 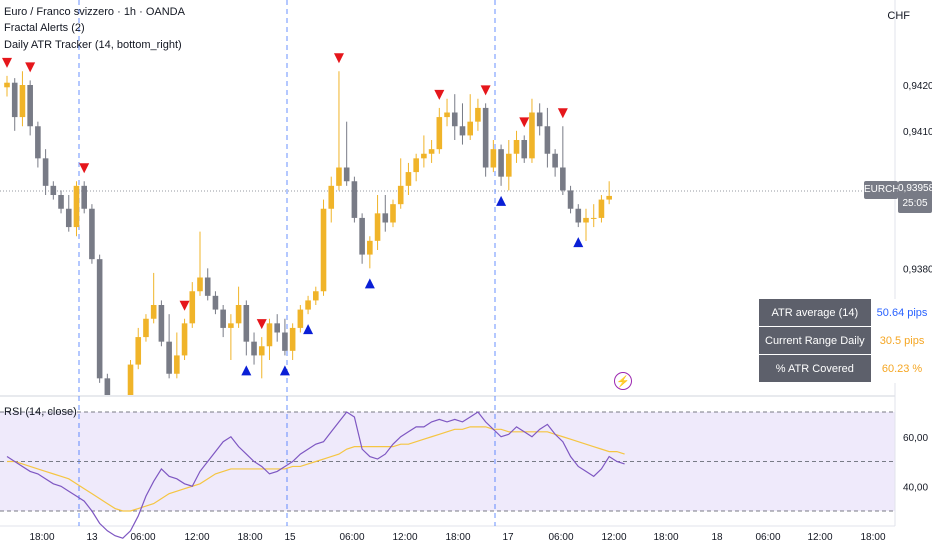 I want to click on current-range-value: 30.5 pips, so click(x=901, y=341).